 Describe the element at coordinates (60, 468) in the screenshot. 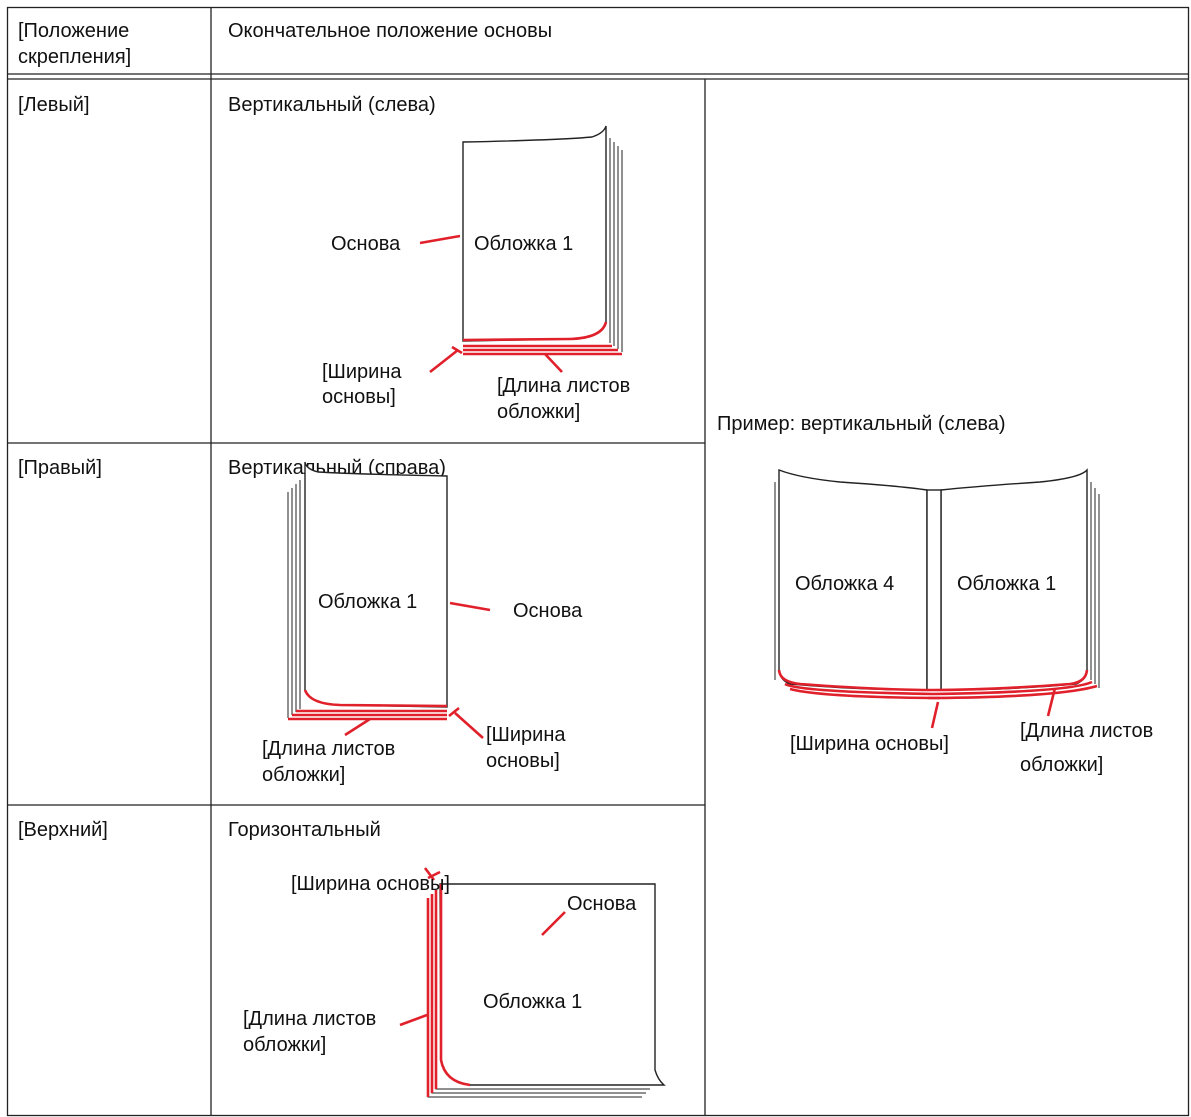

I see `row-position: [Правый]` at that location.